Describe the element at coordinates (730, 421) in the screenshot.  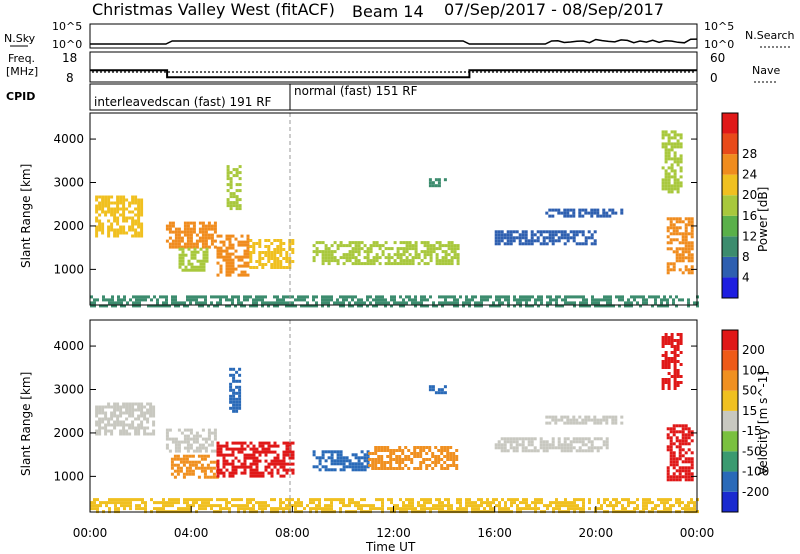
I see `colorbar-frame` at that location.